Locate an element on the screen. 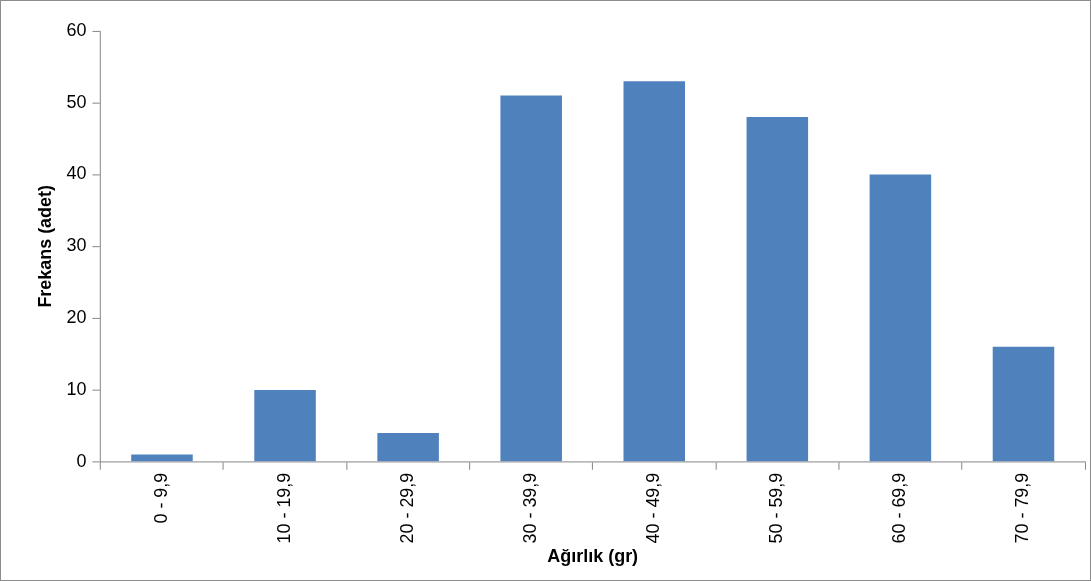  y-tick-label: 20 is located at coordinates (76, 317).